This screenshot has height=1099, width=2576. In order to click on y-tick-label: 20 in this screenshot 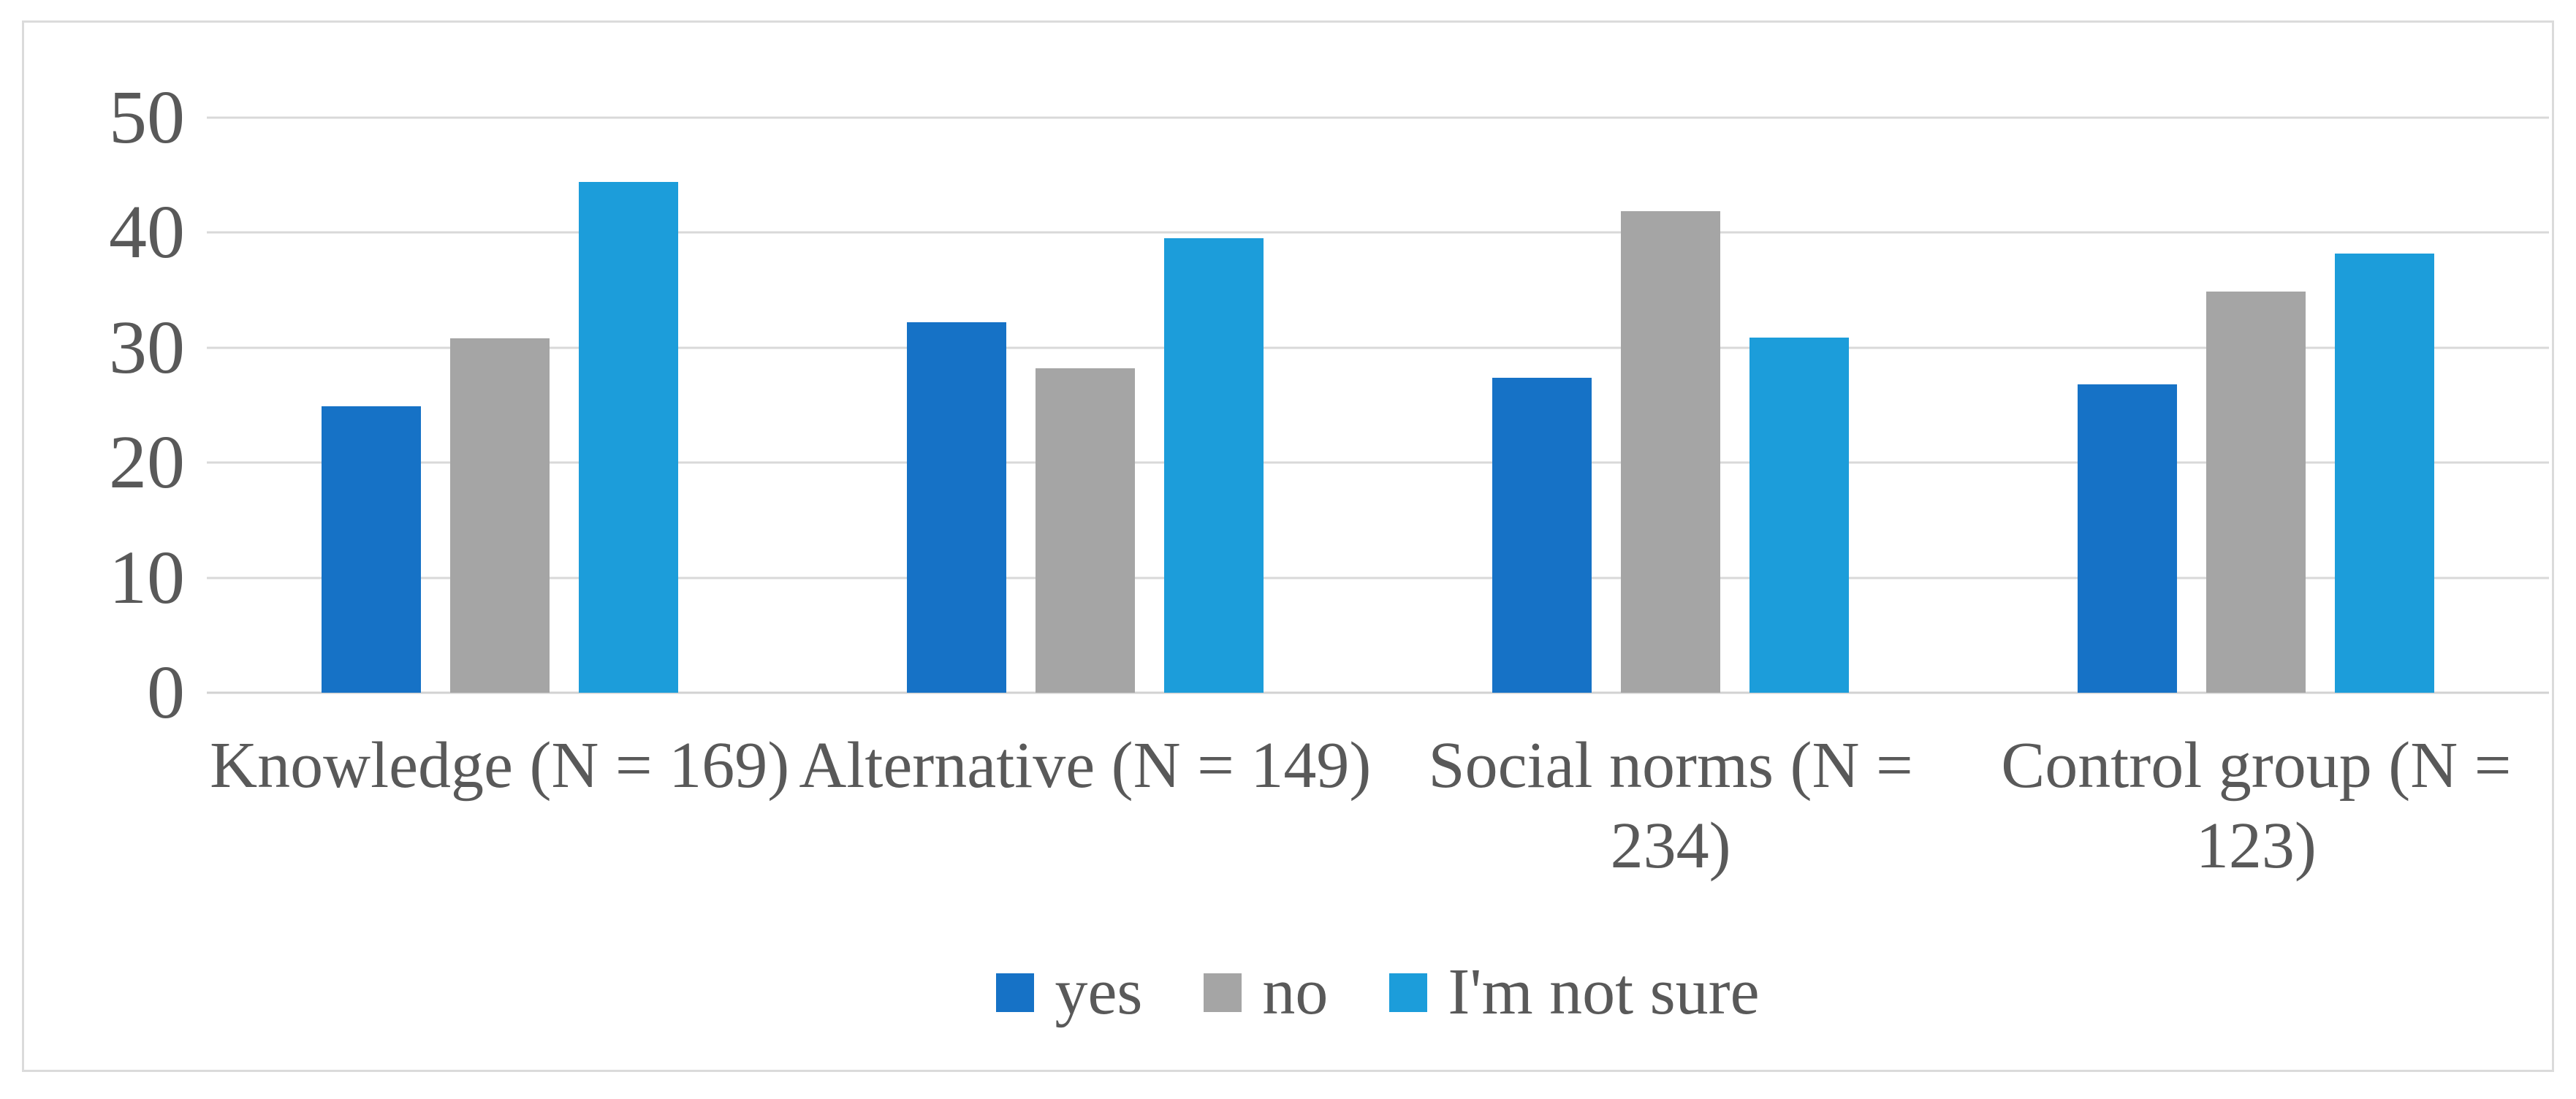, I will do `click(147, 463)`.